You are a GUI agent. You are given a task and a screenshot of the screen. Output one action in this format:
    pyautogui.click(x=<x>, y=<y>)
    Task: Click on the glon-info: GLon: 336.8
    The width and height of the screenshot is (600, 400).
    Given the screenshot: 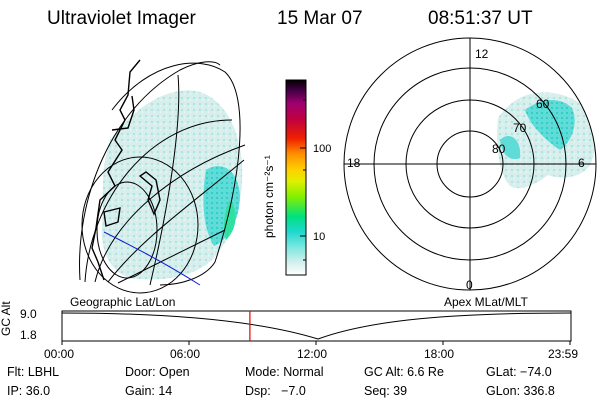 What is the action you would take?
    pyautogui.click(x=520, y=391)
    